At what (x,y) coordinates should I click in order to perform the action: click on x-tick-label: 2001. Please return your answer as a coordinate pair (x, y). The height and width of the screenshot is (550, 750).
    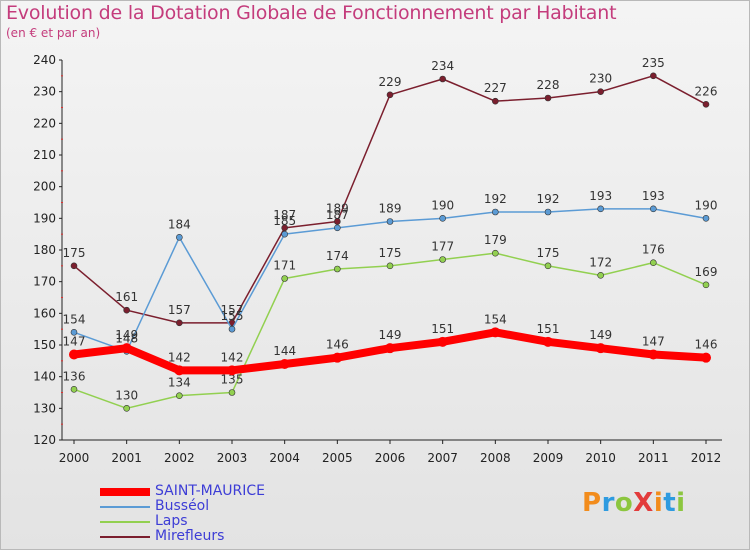
    Looking at the image, I should click on (126, 458).